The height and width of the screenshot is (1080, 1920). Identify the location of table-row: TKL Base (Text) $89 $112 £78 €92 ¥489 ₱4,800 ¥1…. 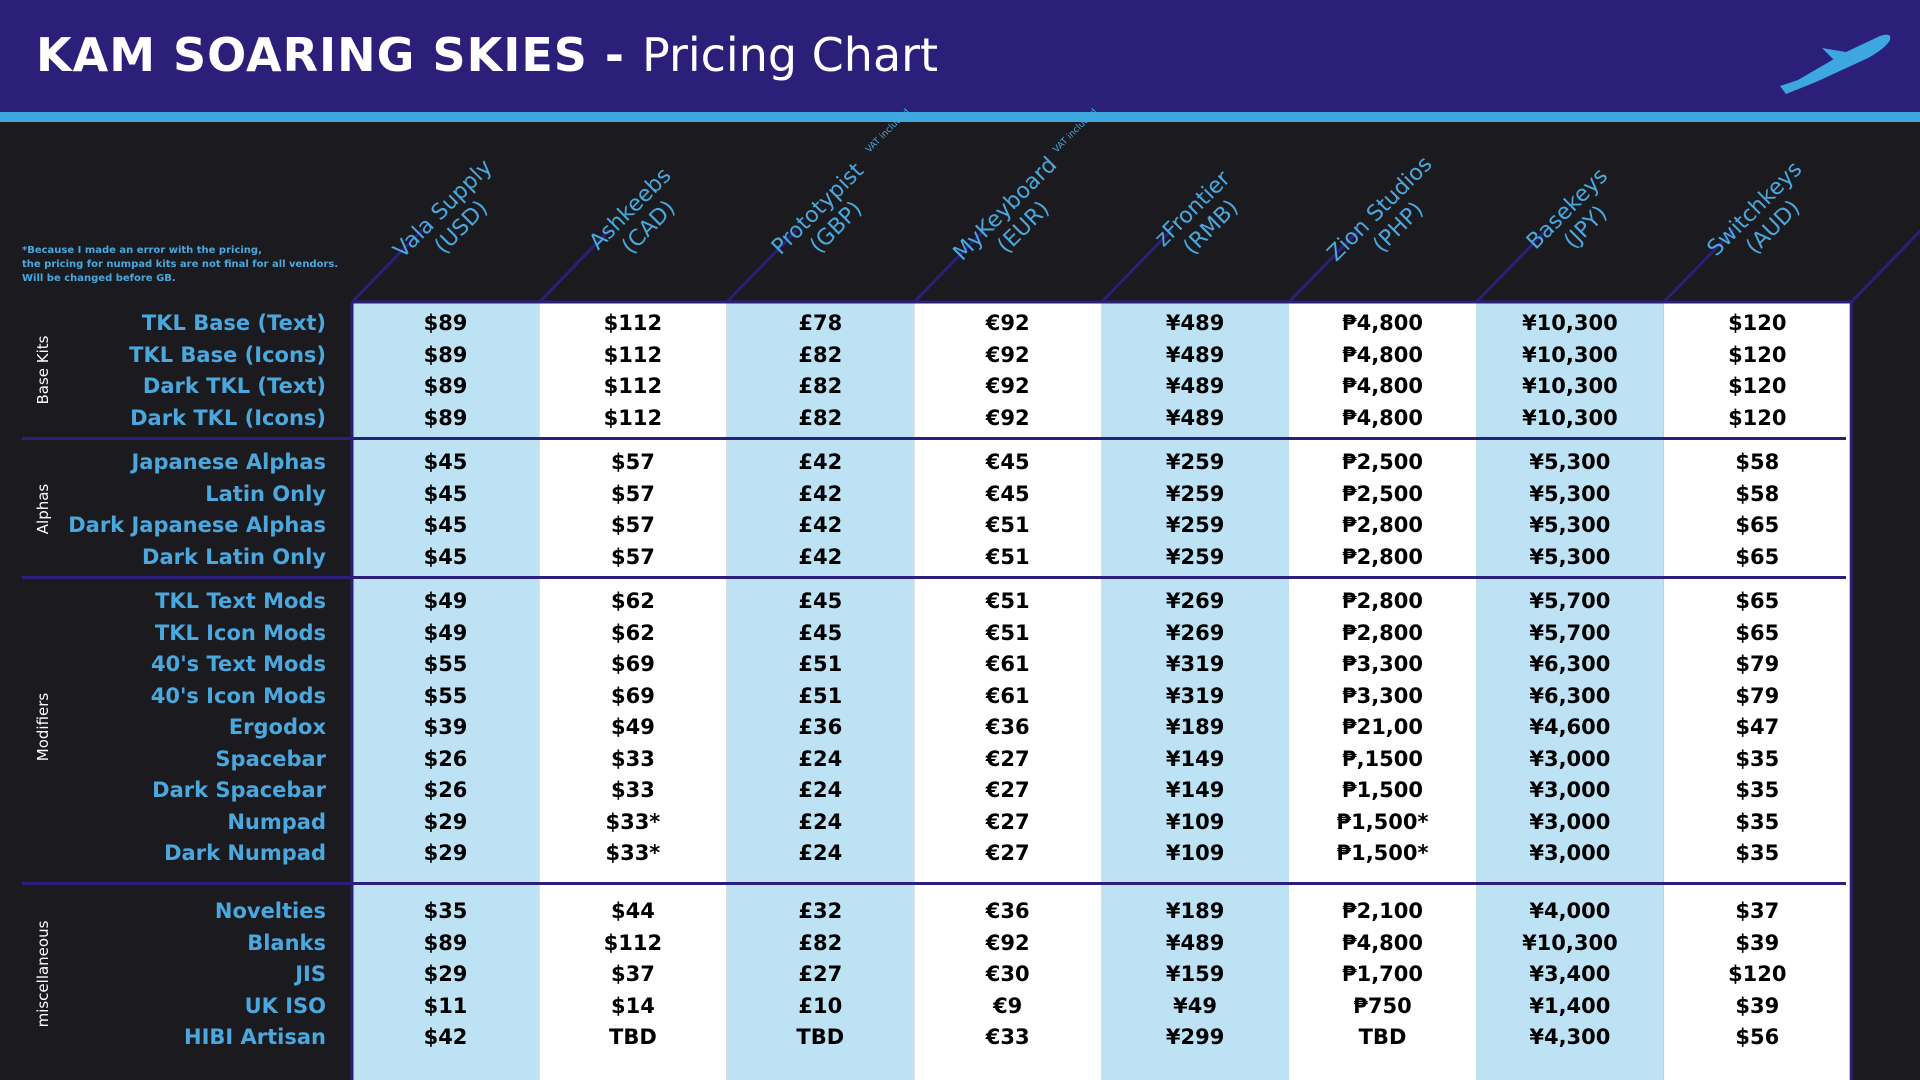
(960, 323).